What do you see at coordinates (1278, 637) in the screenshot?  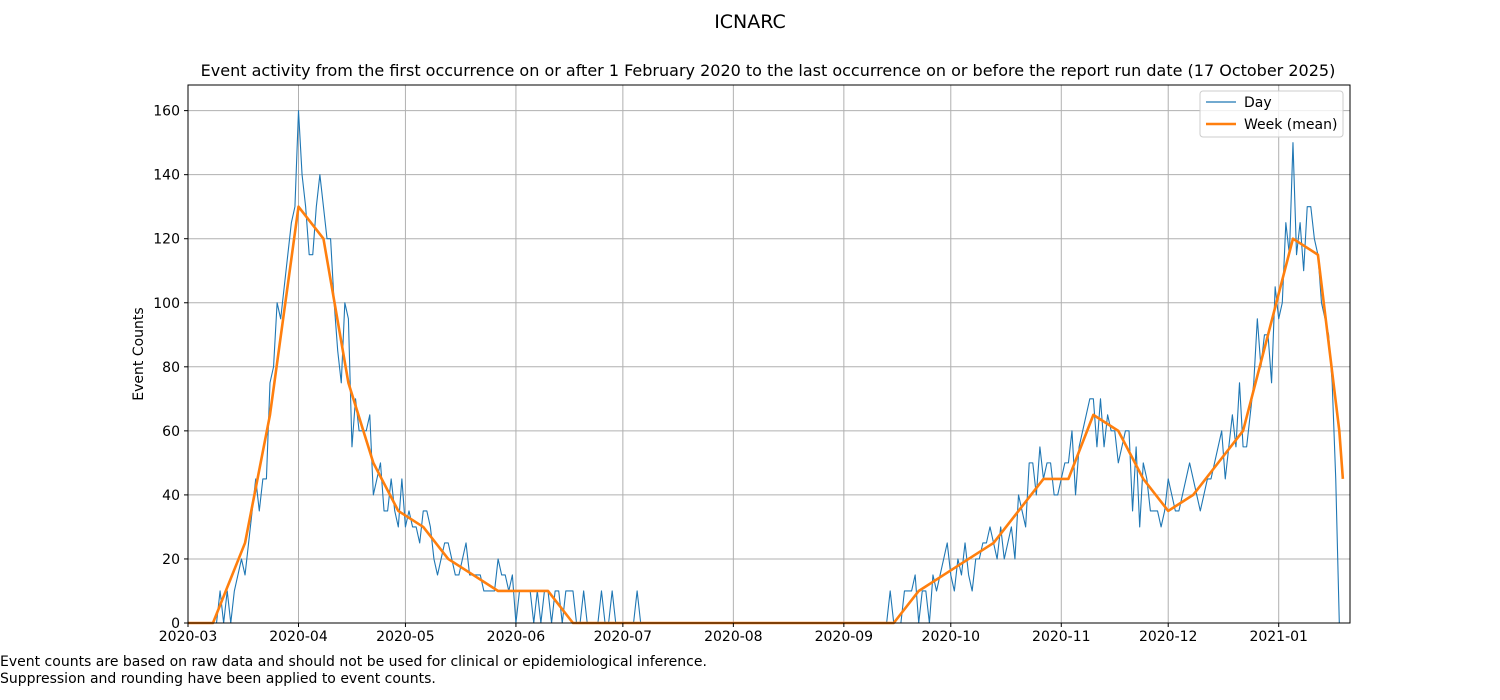 I see `x-tick-label: 2021-01` at bounding box center [1278, 637].